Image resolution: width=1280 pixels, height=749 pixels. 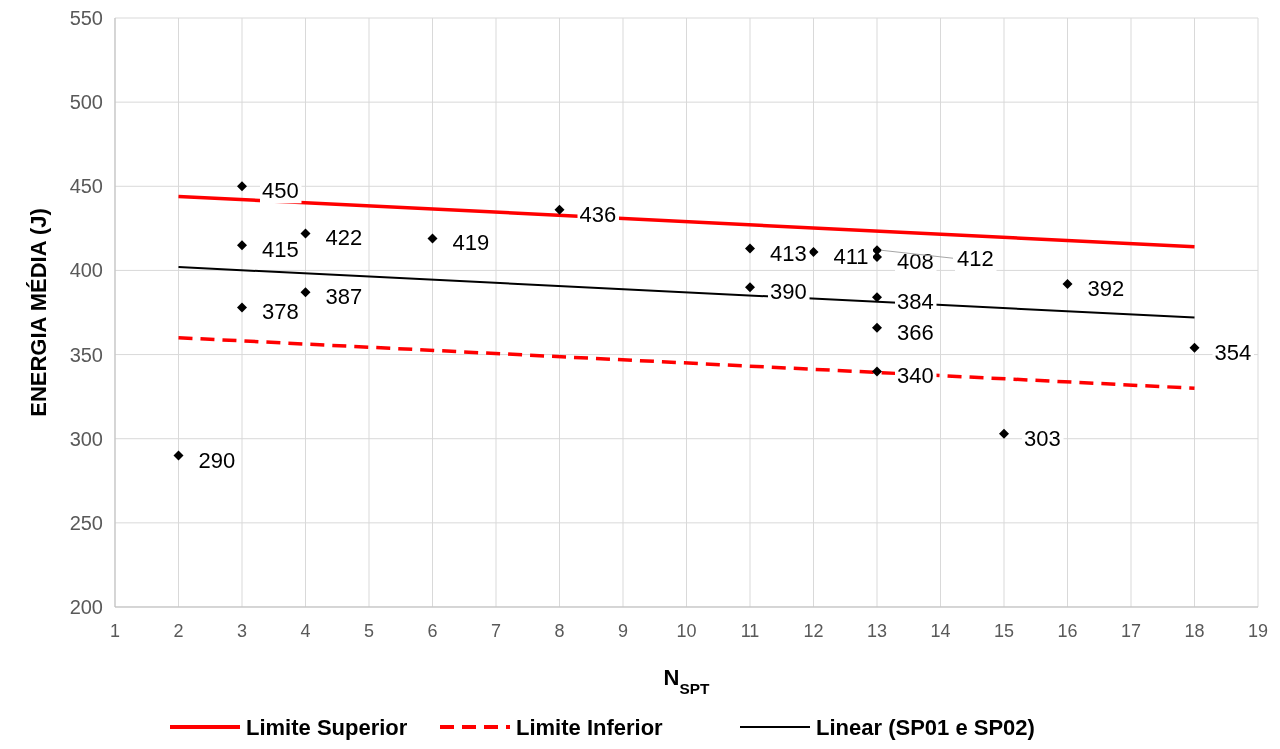 What do you see at coordinates (750, 631) in the screenshot?
I see `x-tick-label: 11` at bounding box center [750, 631].